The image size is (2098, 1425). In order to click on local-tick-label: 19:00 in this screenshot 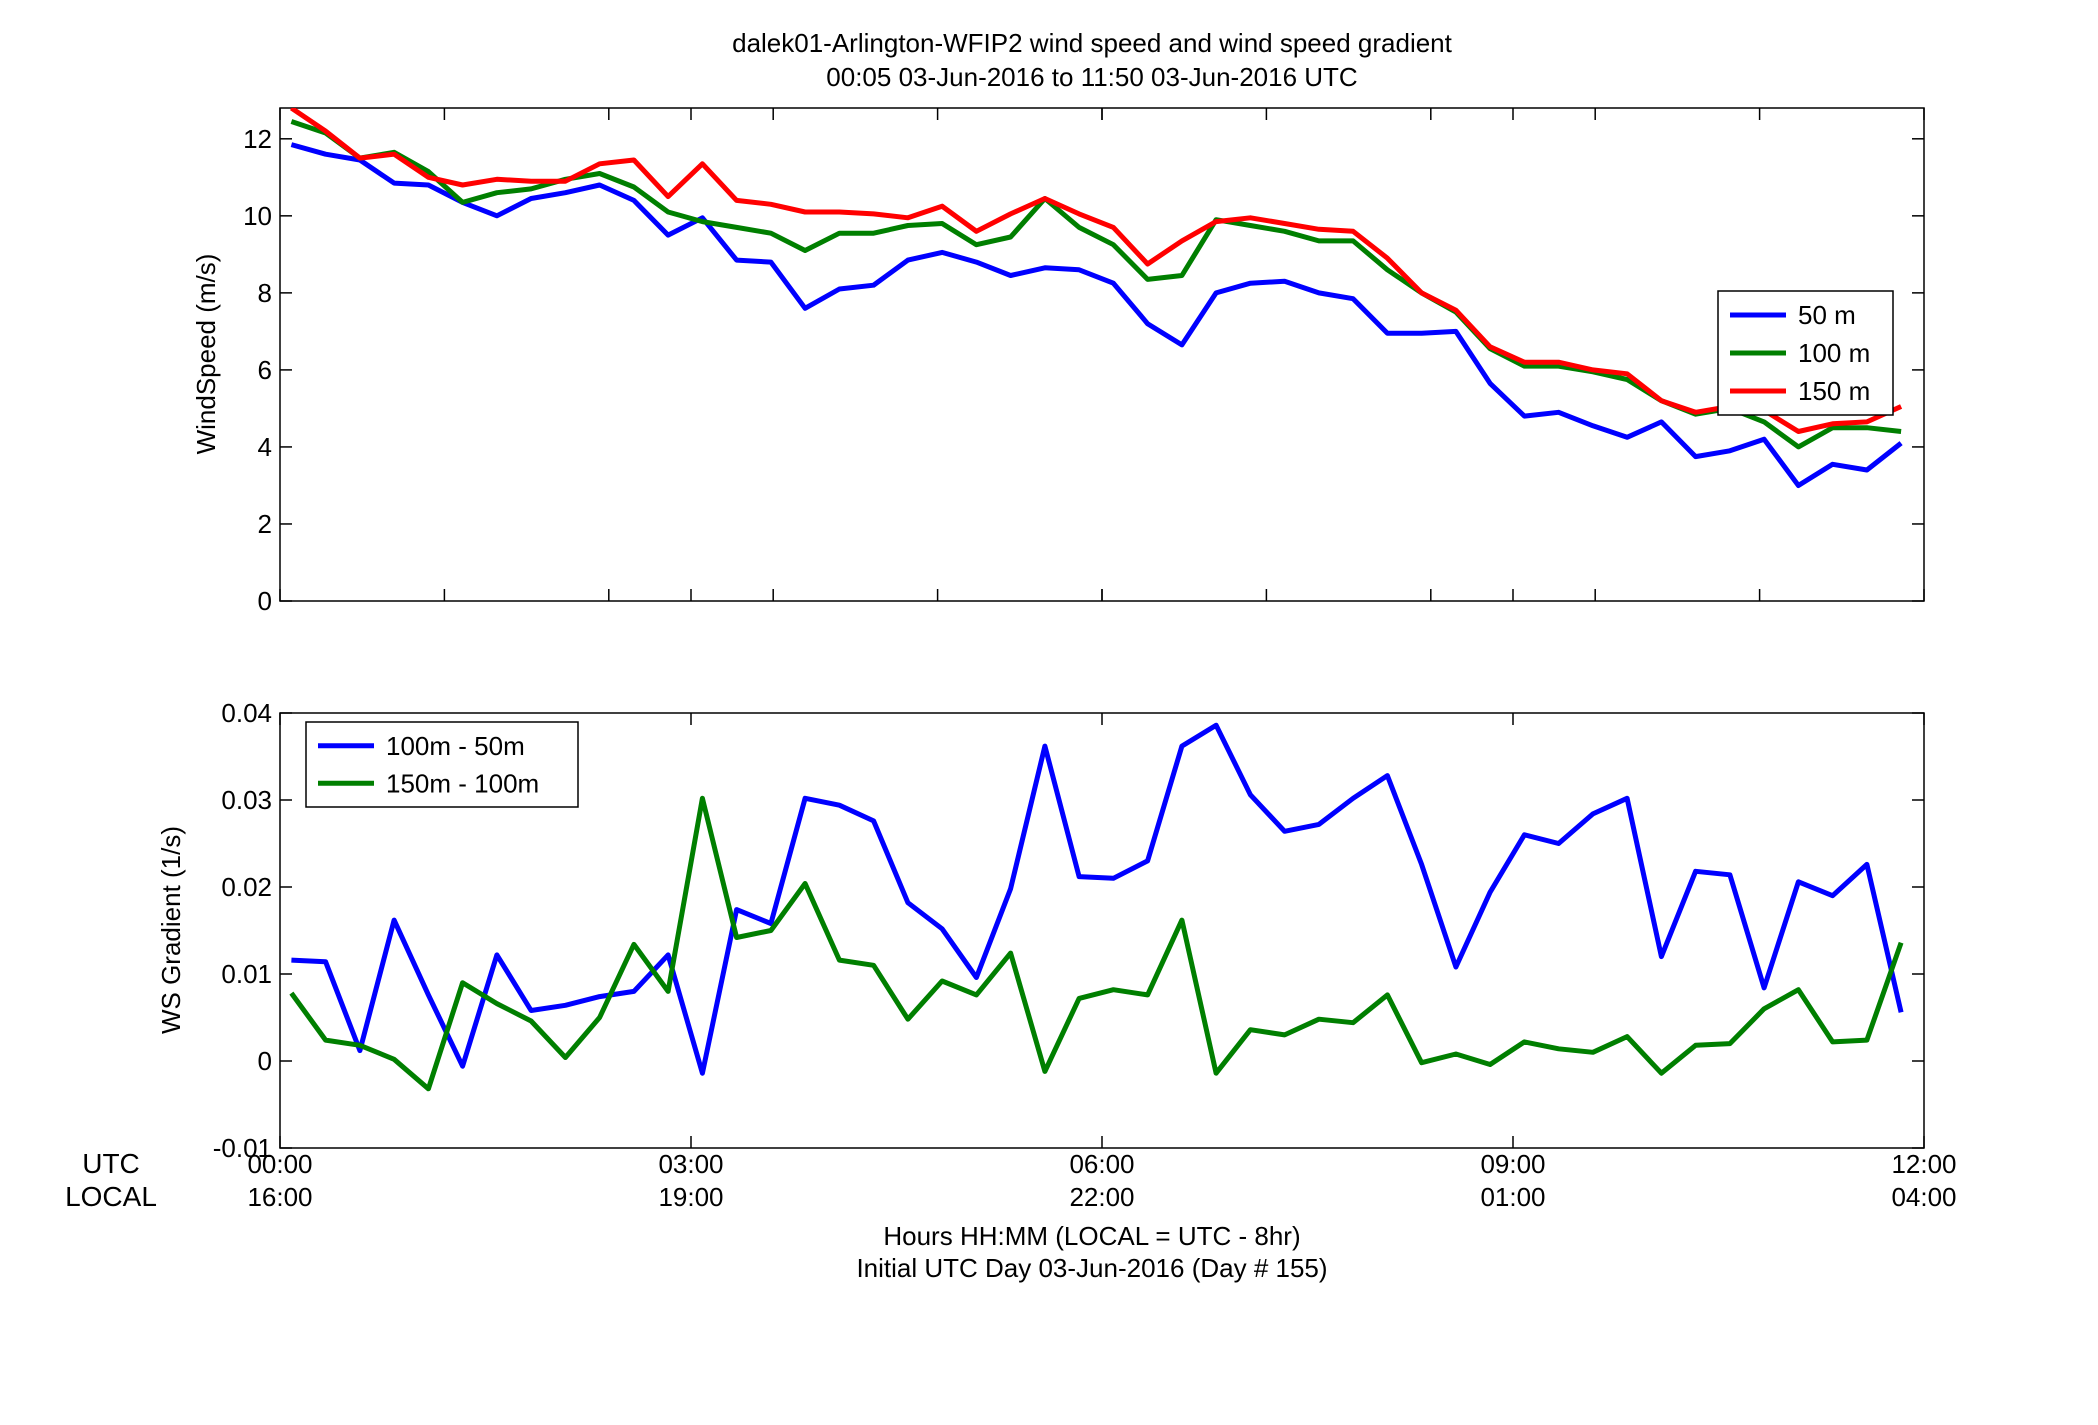, I will do `click(690, 1197)`.